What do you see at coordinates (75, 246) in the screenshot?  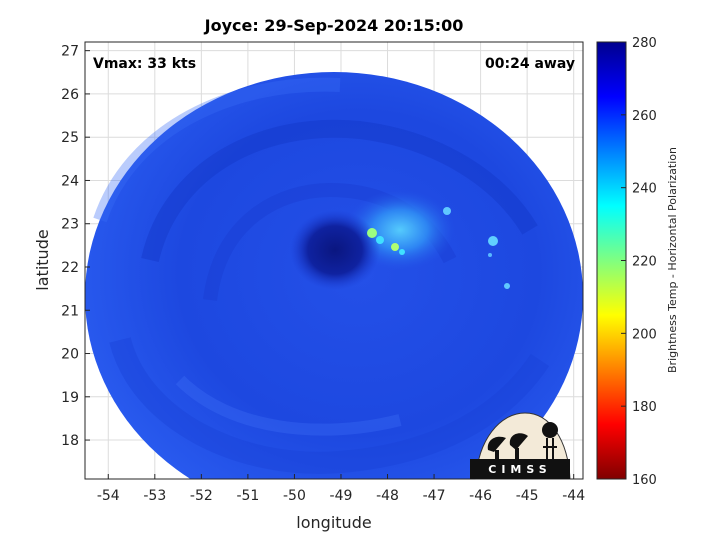 I see `y-axis-ticks: 18 19 20 21 22 23 24 25 26 27` at bounding box center [75, 246].